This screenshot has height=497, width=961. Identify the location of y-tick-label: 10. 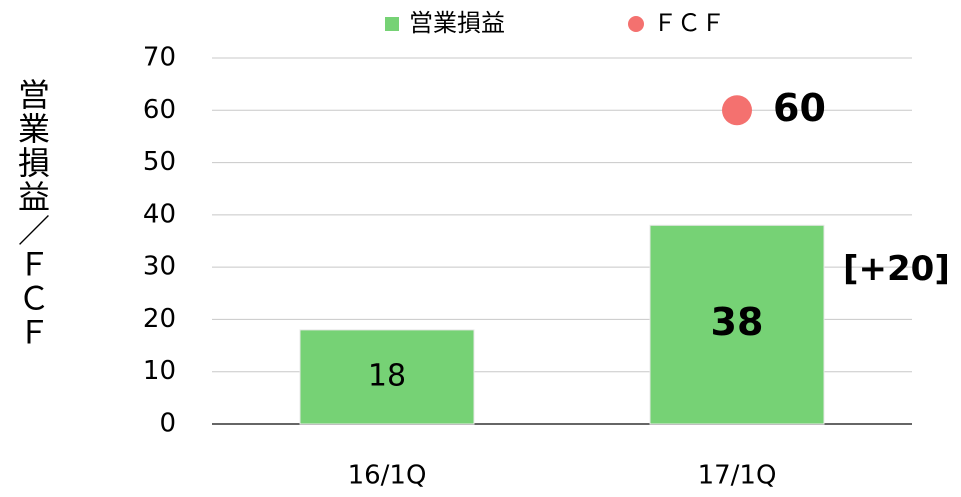
(159, 371).